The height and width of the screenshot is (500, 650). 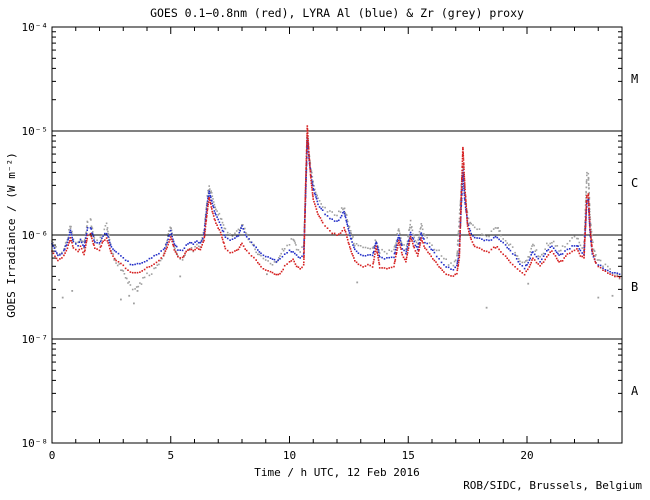 What do you see at coordinates (170, 455) in the screenshot?
I see `x-tick-label-5: 5` at bounding box center [170, 455].